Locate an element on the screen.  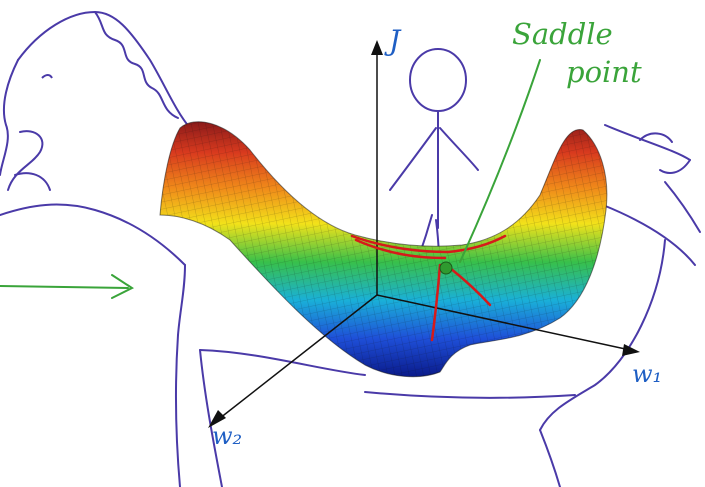
j-axis-label: J is located at coordinates (393, 40).